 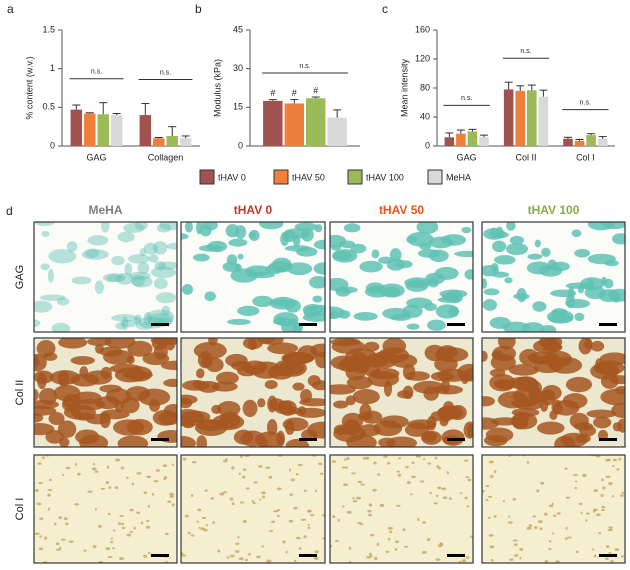 I want to click on x-tick-label: Collagen, so click(x=166, y=157).